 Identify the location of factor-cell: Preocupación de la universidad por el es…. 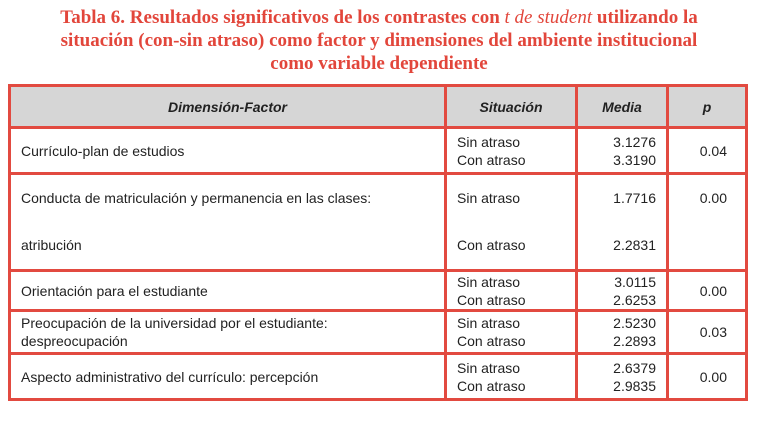
(227, 332).